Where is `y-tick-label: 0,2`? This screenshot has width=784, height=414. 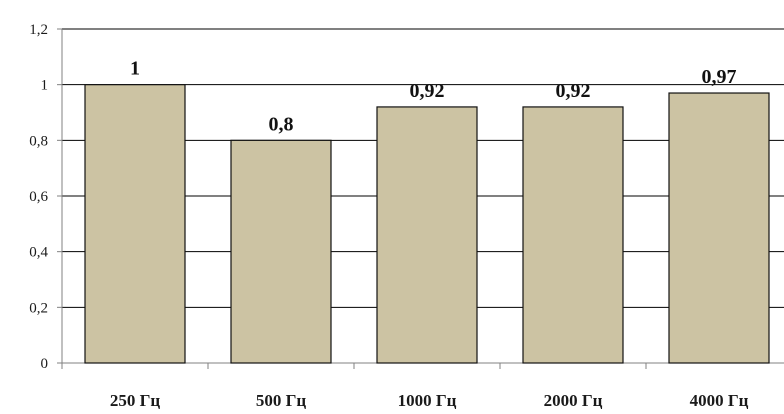 y-tick-label: 0,2 is located at coordinates (38, 308).